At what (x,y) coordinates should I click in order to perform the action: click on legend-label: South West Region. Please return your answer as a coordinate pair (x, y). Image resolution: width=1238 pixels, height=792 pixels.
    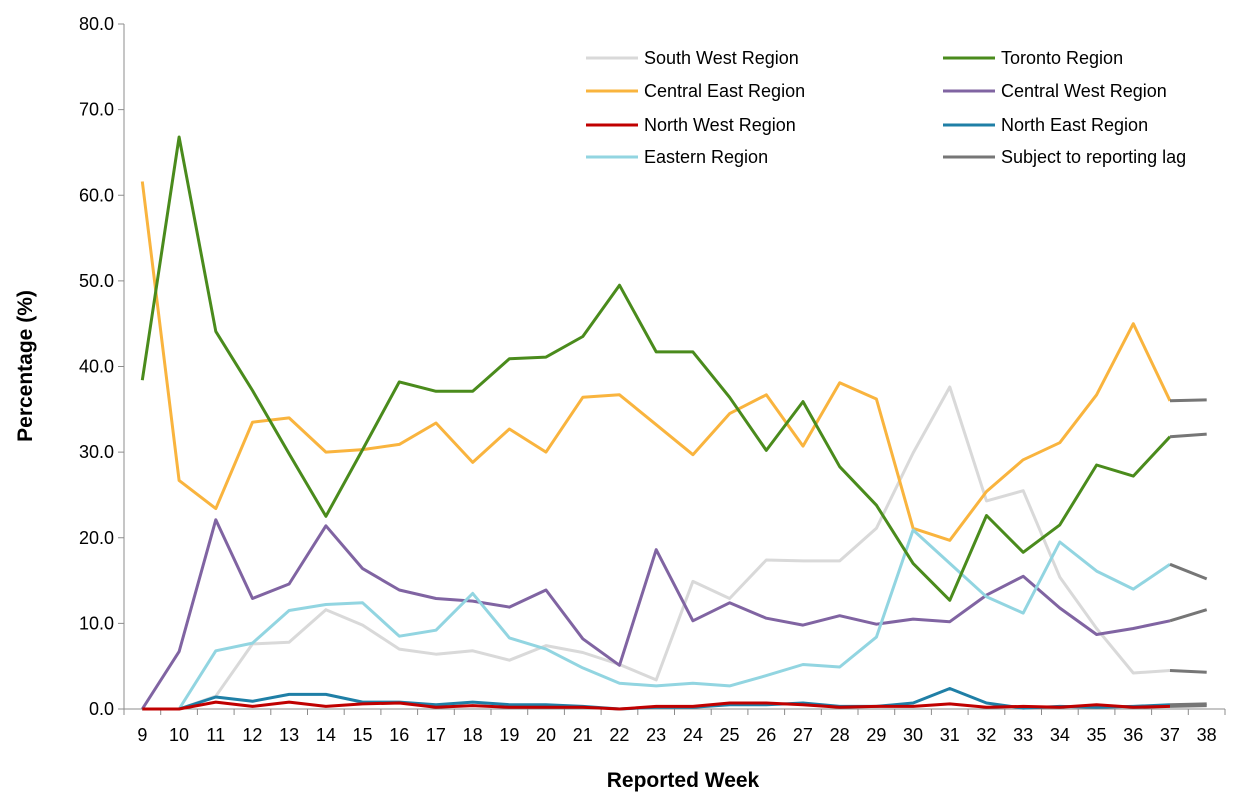
    Looking at the image, I should click on (721, 58).